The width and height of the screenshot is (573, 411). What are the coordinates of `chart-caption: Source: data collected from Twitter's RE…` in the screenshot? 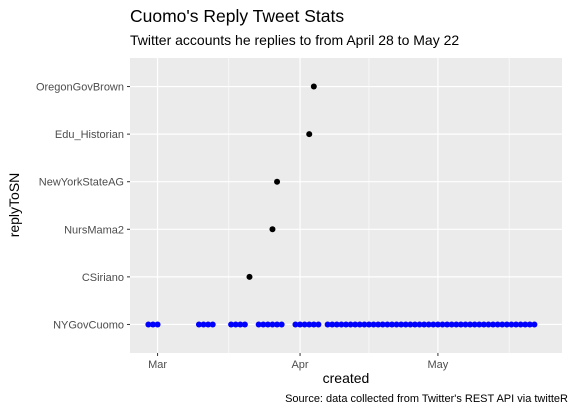 It's located at (426, 399).